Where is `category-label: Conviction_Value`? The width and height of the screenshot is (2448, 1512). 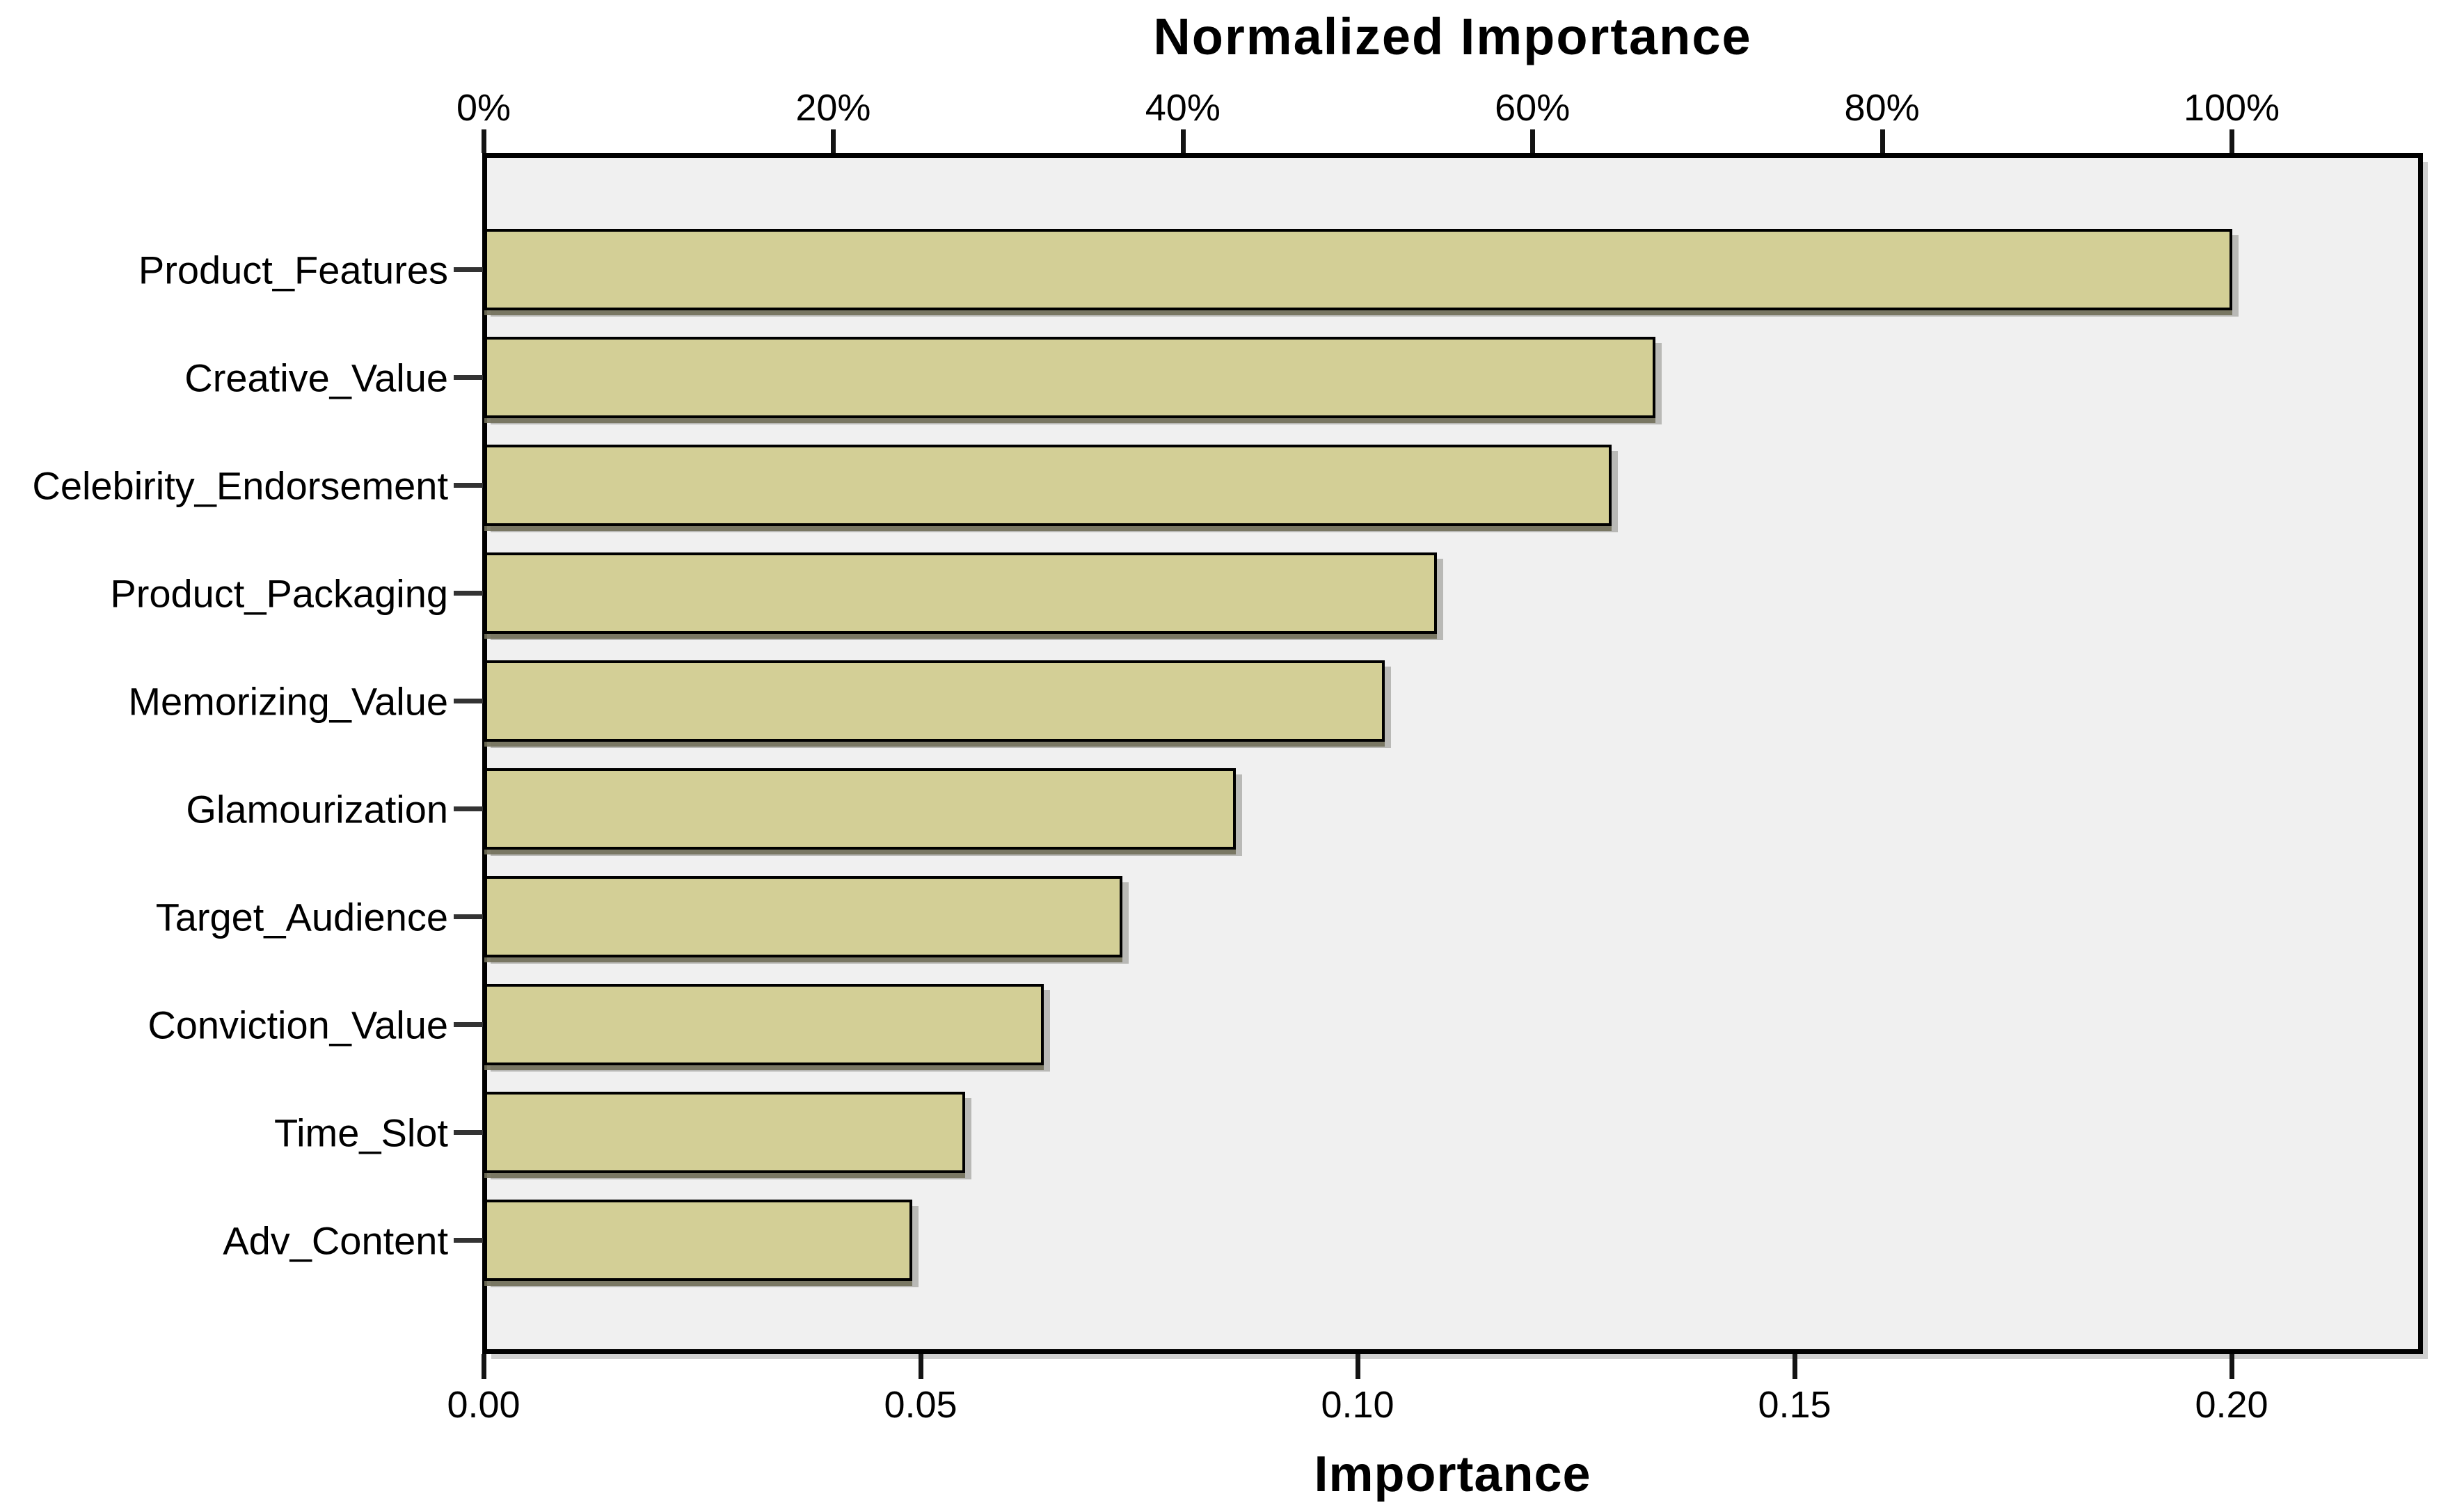 category-label: Conviction_Value is located at coordinates (298, 1025).